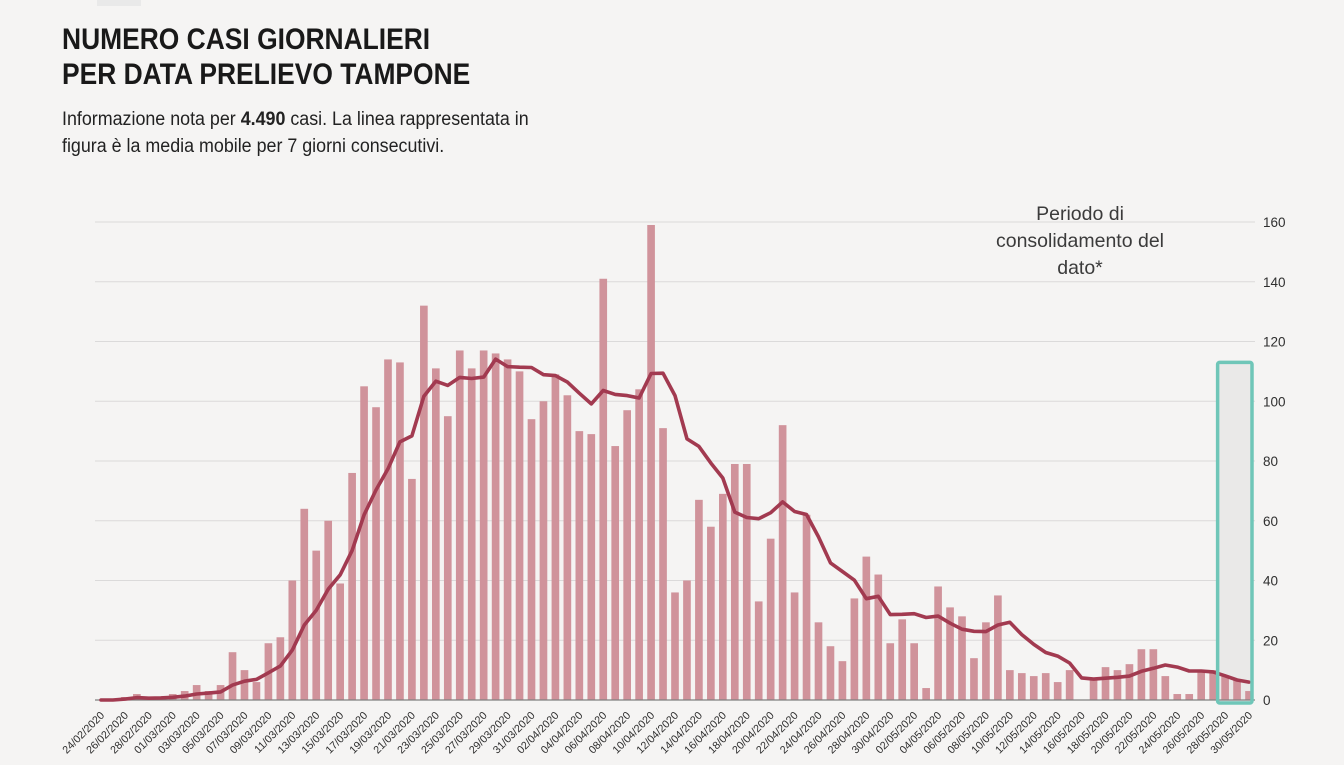  I want to click on y-tick-label: 20, so click(1270, 640).